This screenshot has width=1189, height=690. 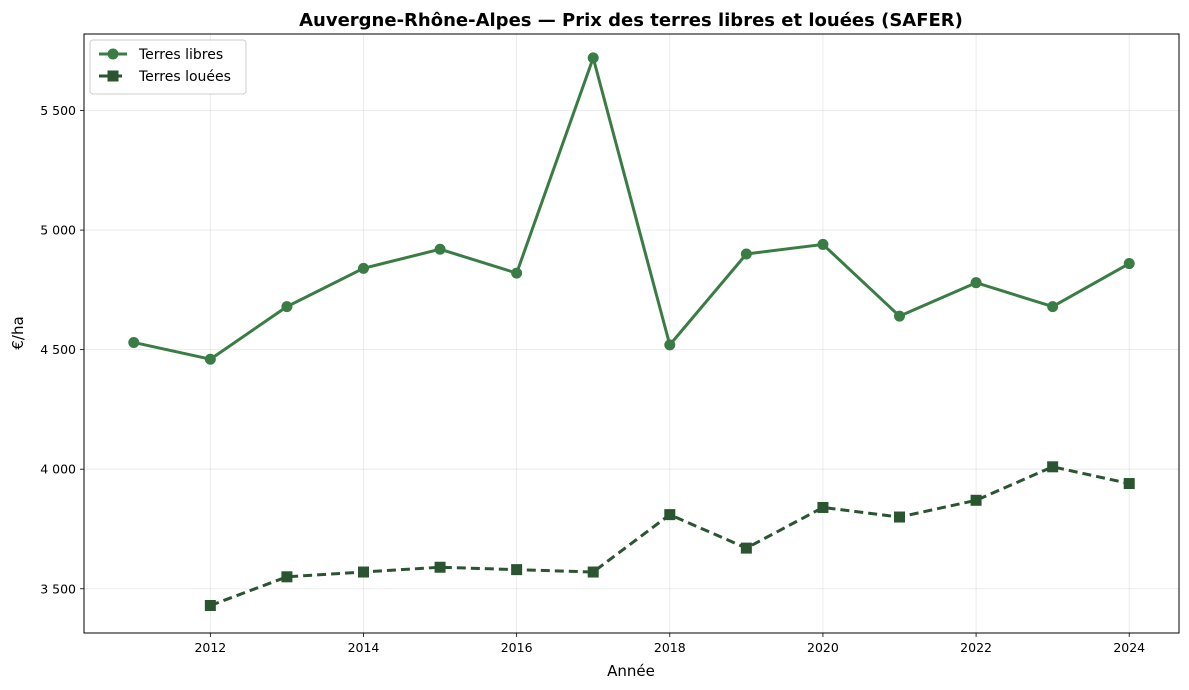 I want to click on x-axis-label: Année, so click(x=631, y=671).